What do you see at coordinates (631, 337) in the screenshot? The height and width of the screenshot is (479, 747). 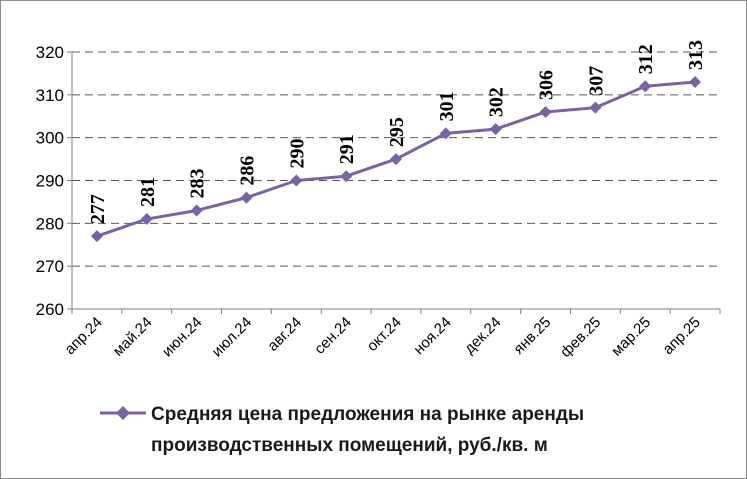 I see `x-tick-label: мар.25` at bounding box center [631, 337].